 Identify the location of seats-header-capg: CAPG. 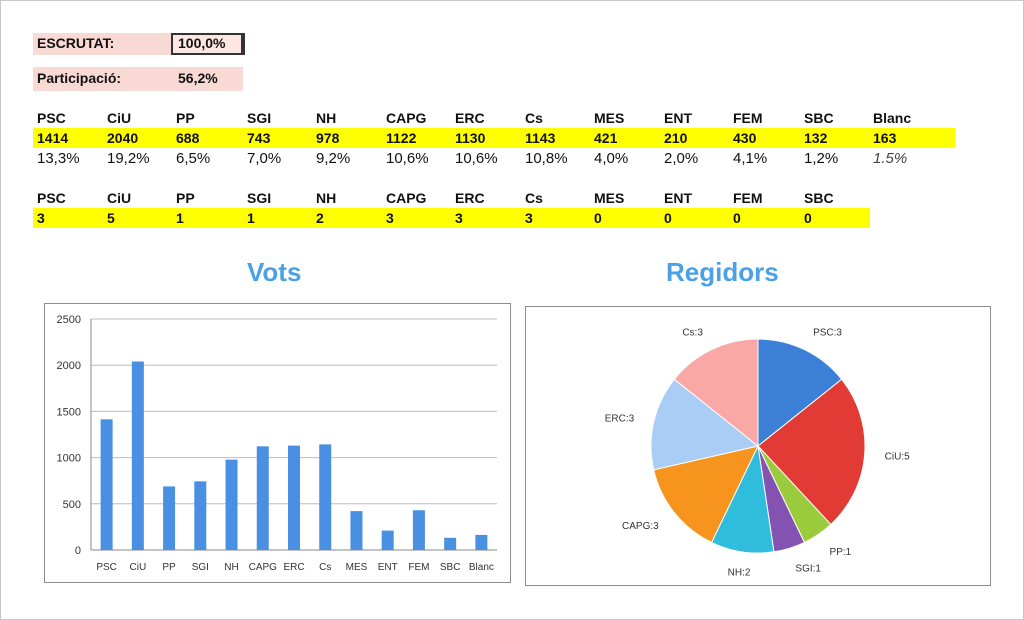
(406, 198).